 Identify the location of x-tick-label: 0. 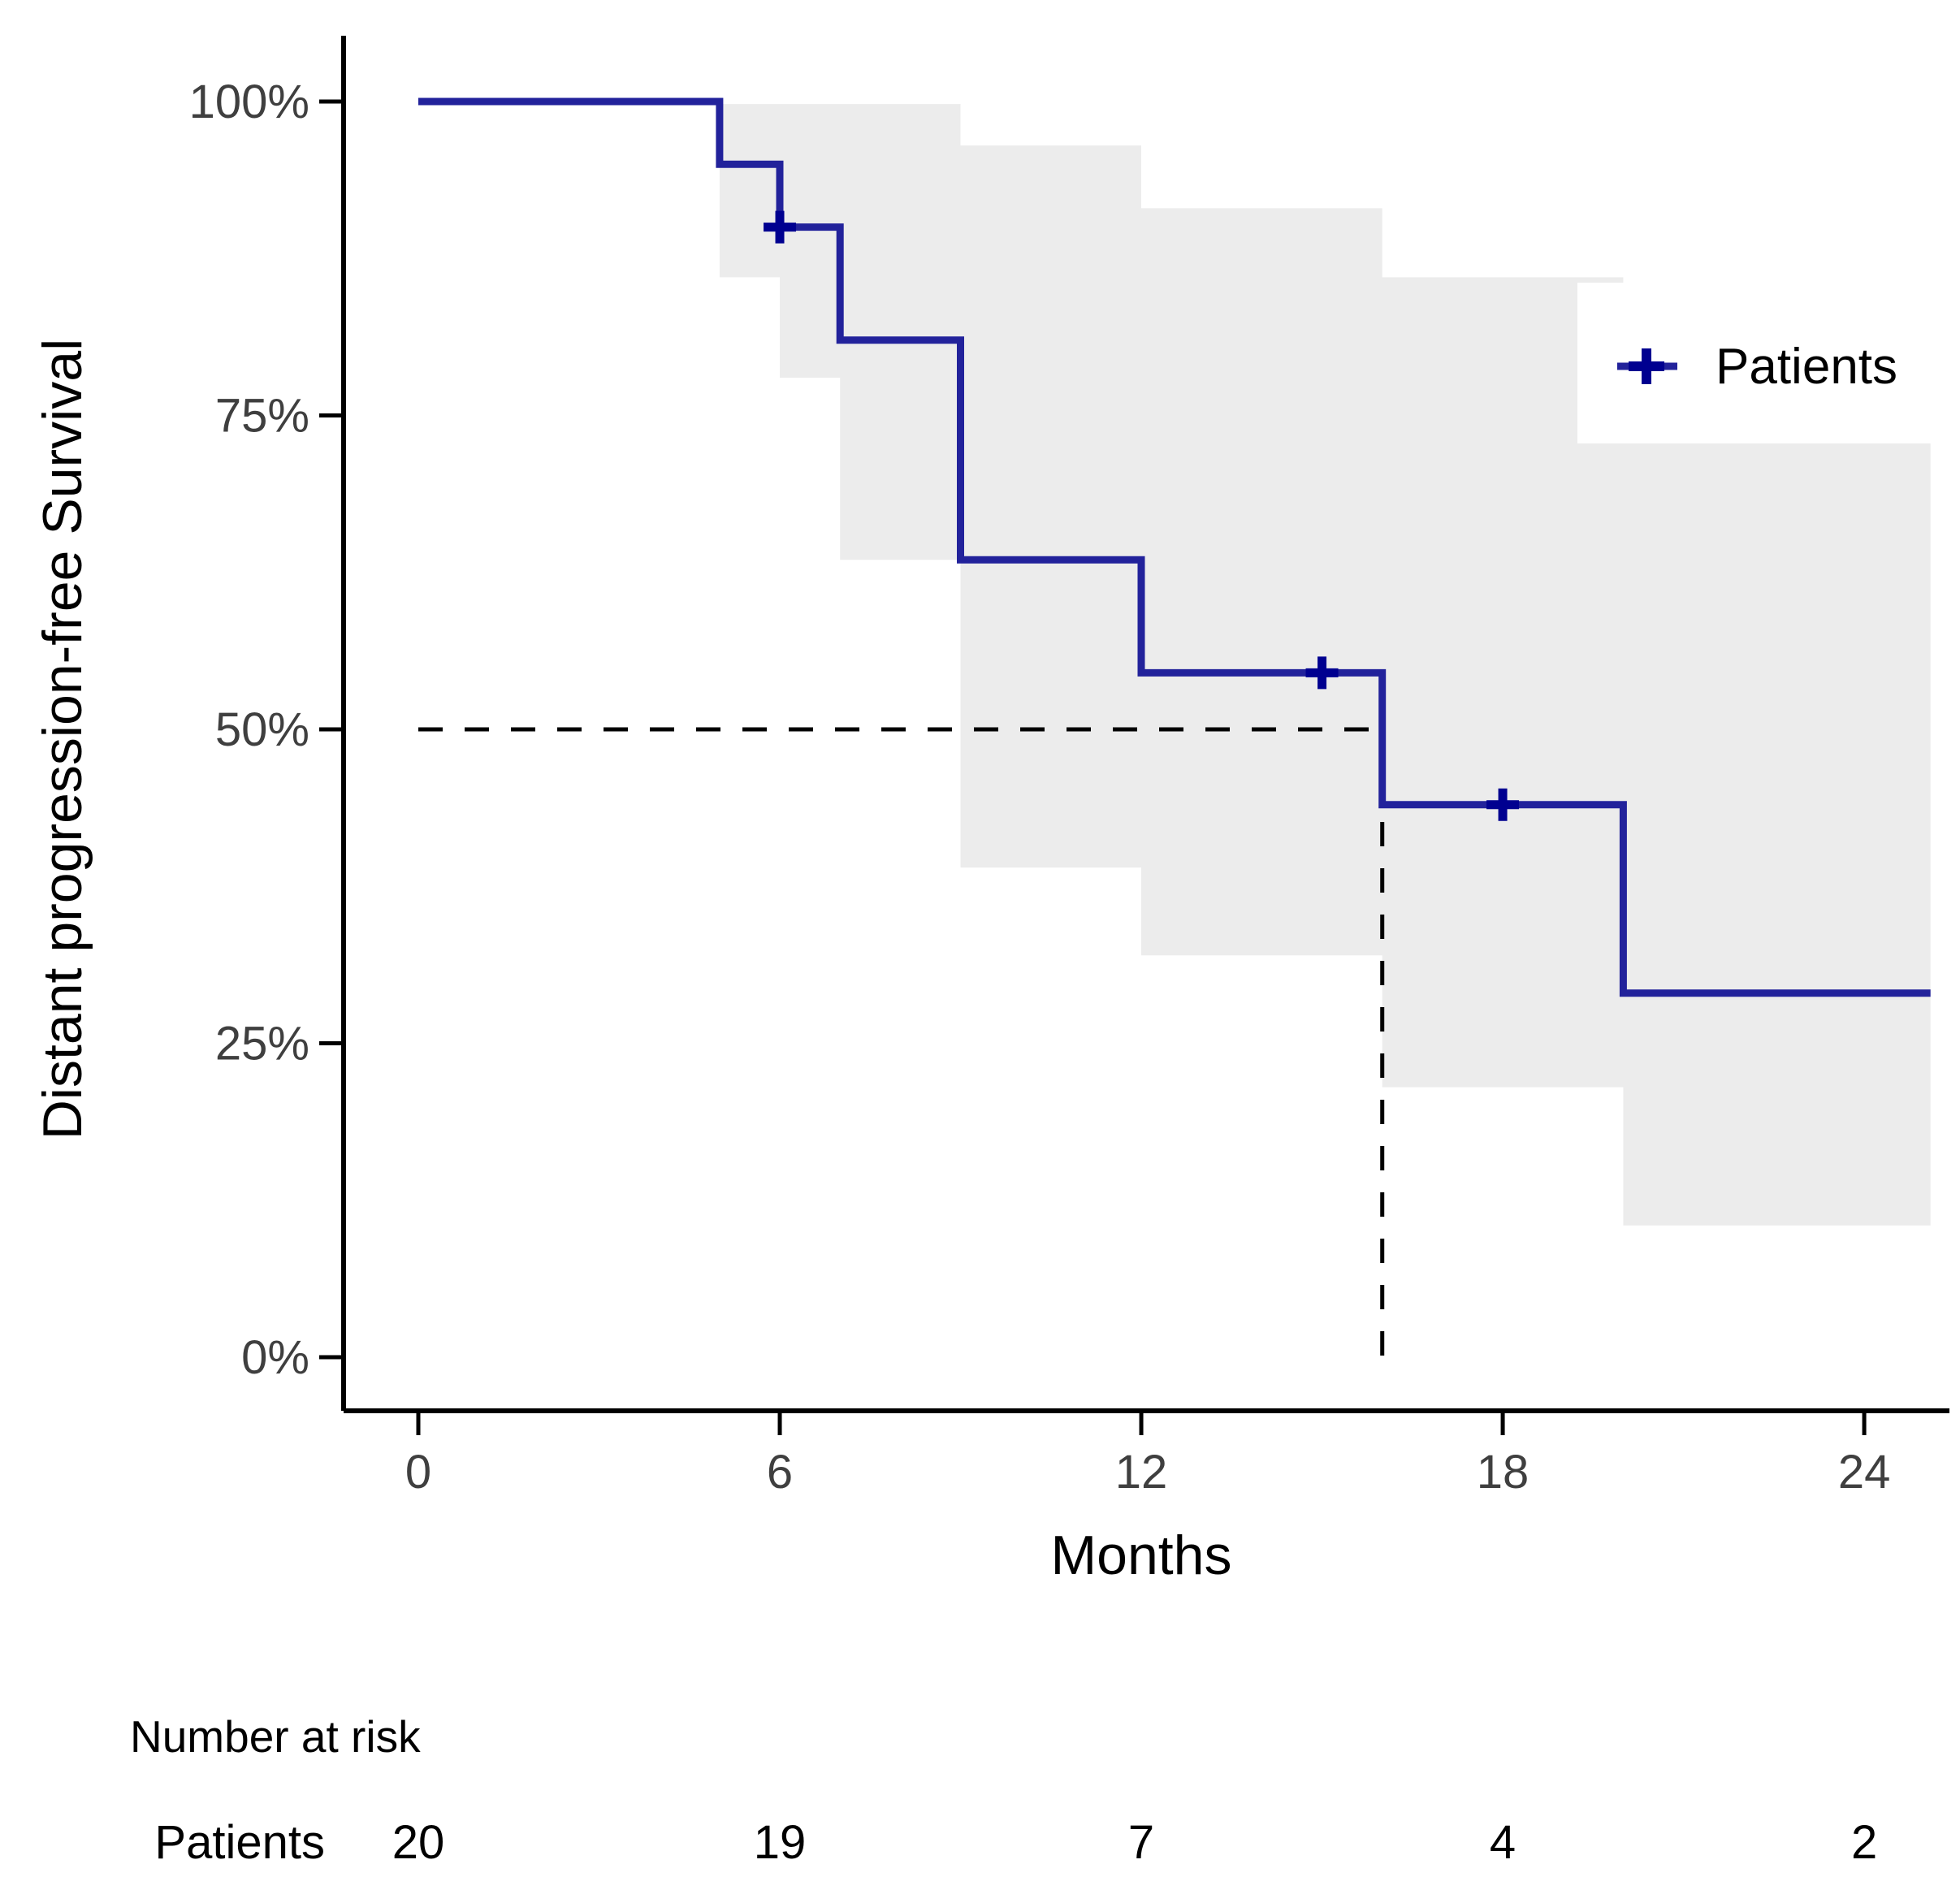
(418, 1472).